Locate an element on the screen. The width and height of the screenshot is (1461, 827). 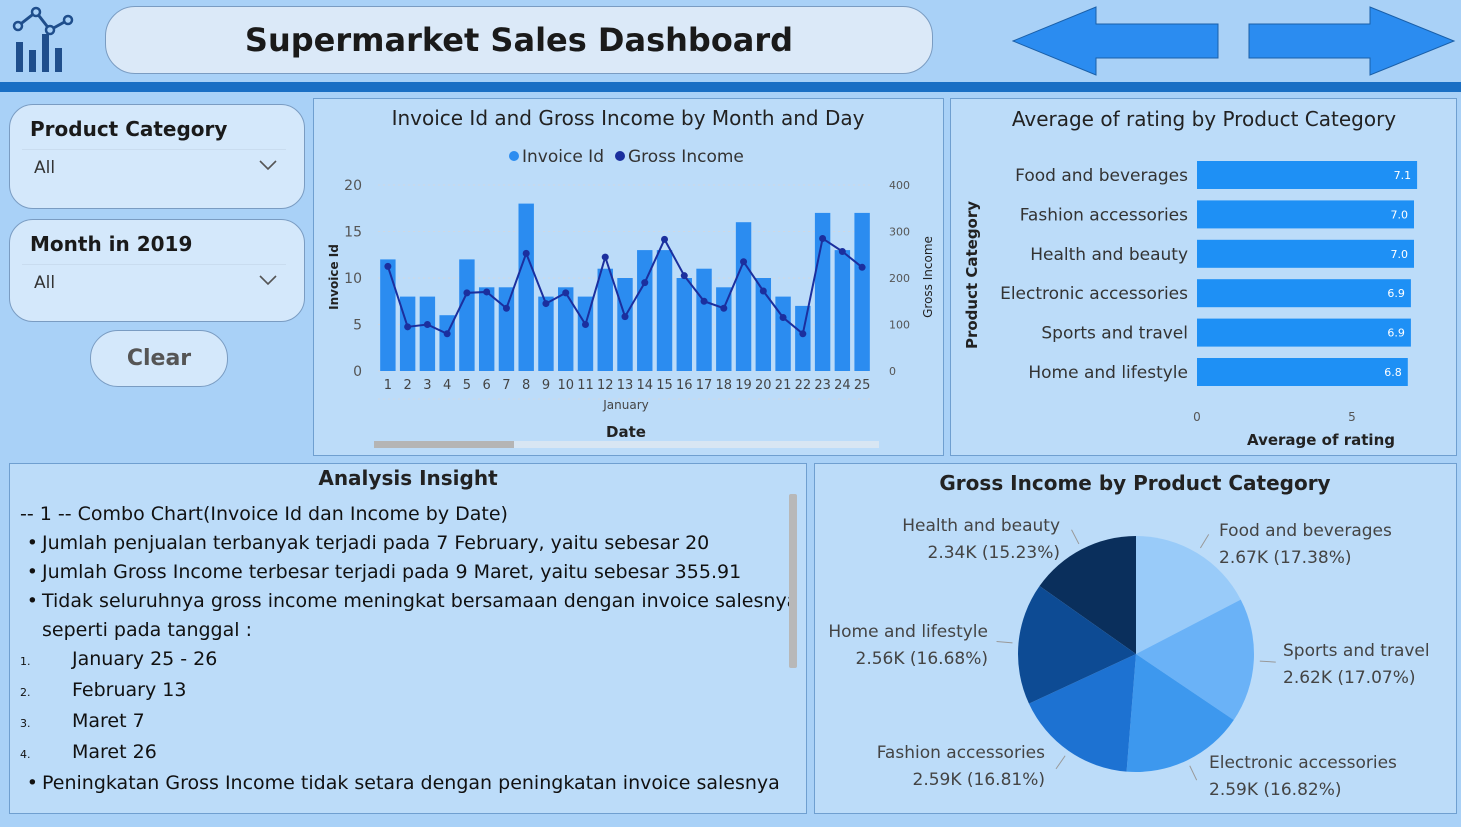
y-right-tick-label: 200 is located at coordinates (899, 278).